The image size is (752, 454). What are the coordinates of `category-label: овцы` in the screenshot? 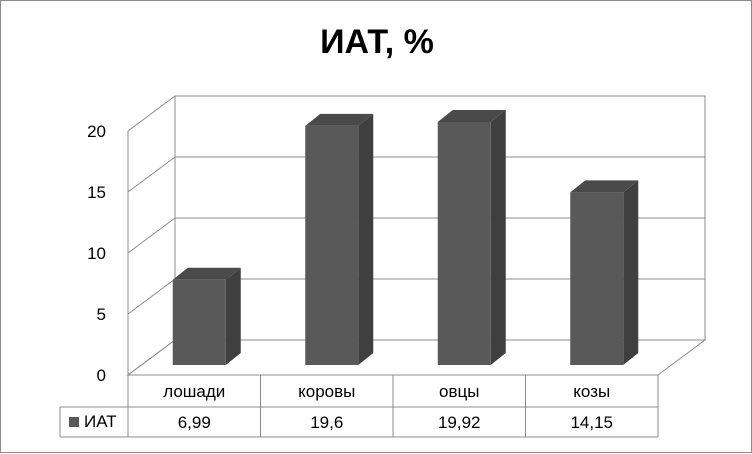 It's located at (459, 391).